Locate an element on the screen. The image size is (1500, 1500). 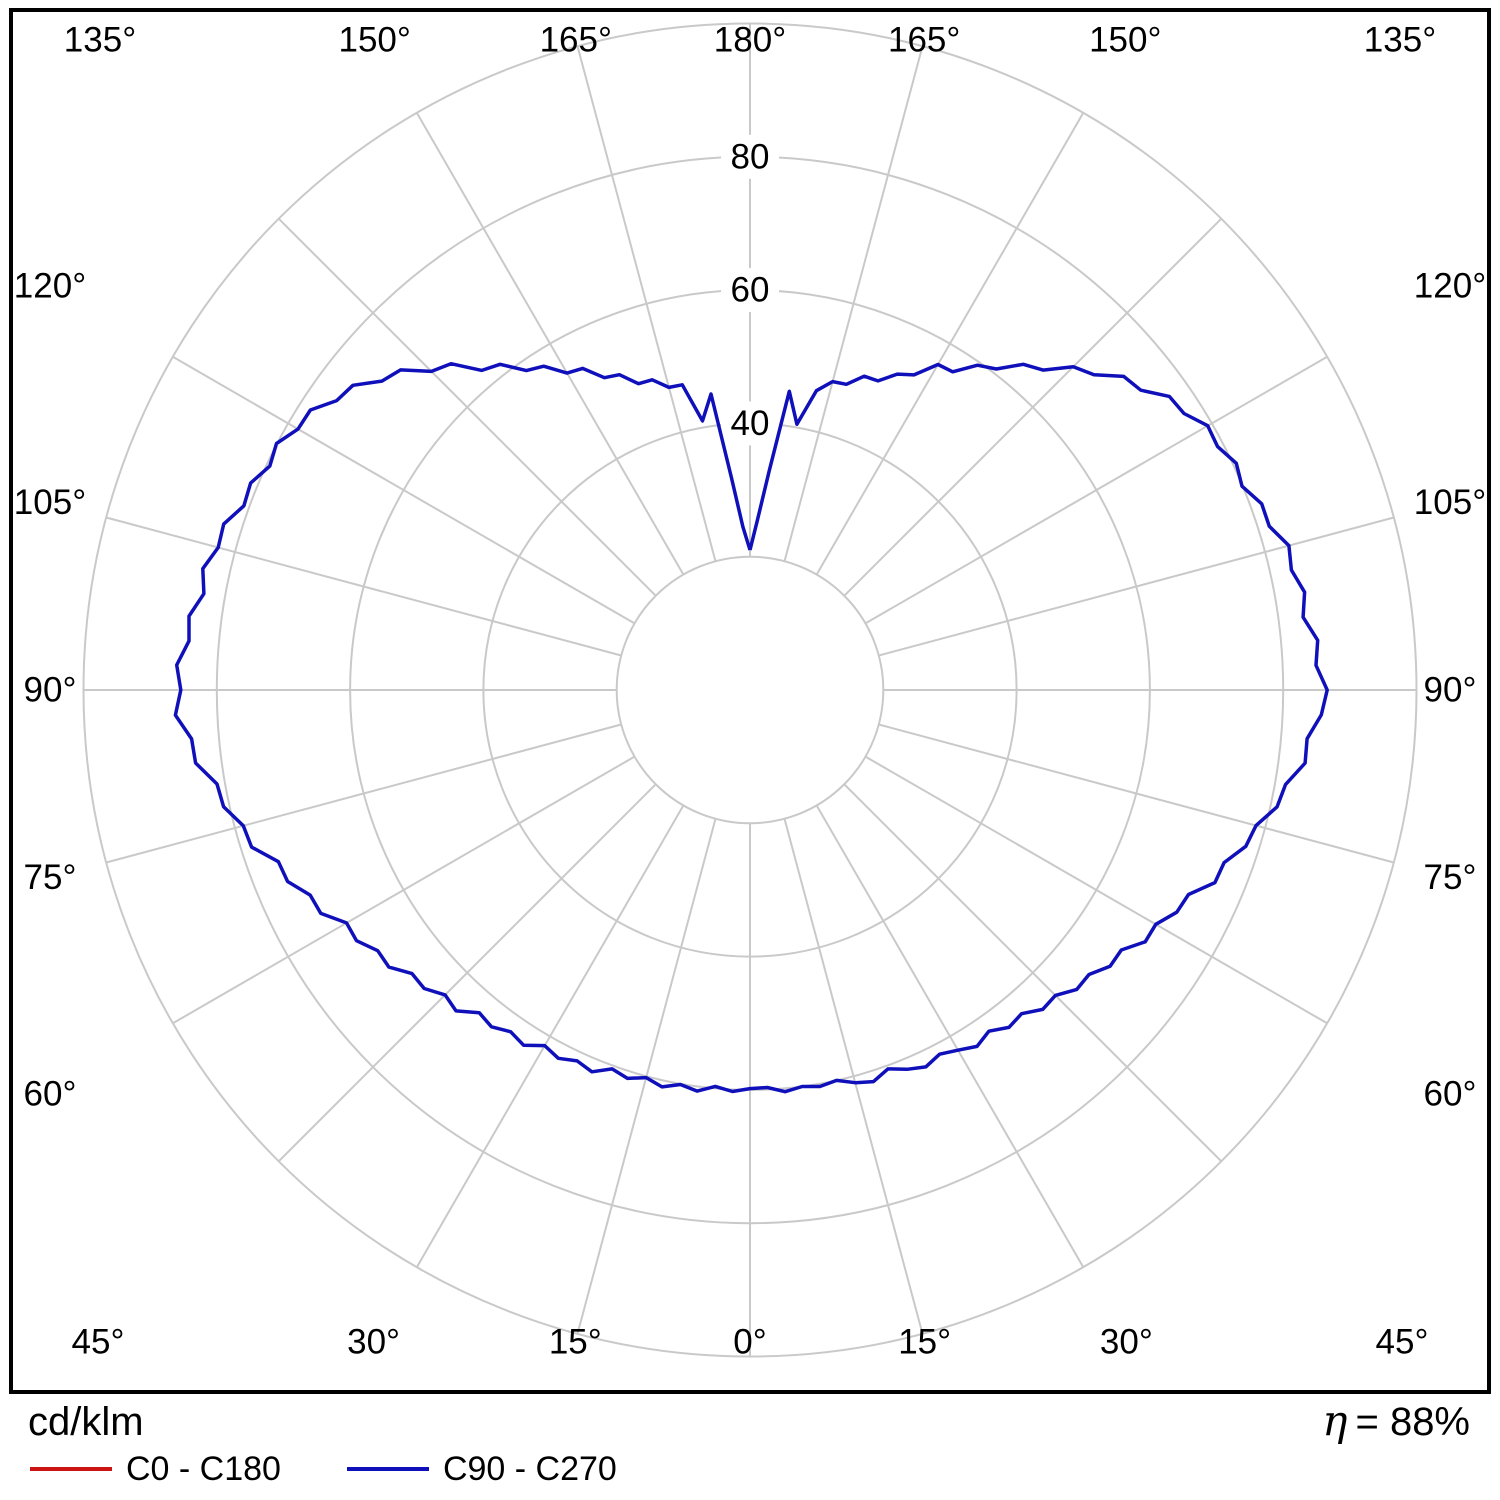
efficiency-label: η = 88% is located at coordinates (1396, 1421).